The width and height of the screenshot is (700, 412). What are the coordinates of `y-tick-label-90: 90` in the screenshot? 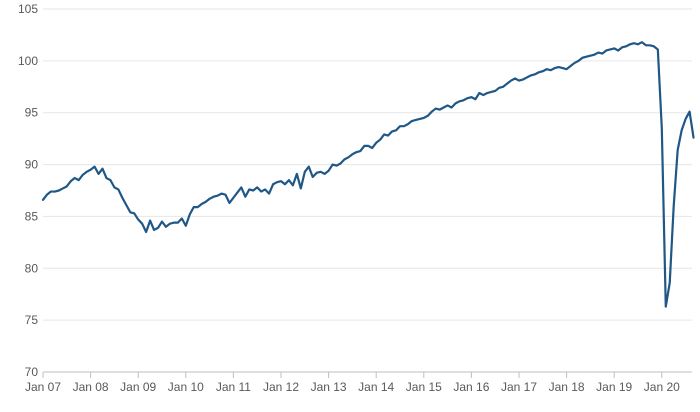 It's located at (32, 165).